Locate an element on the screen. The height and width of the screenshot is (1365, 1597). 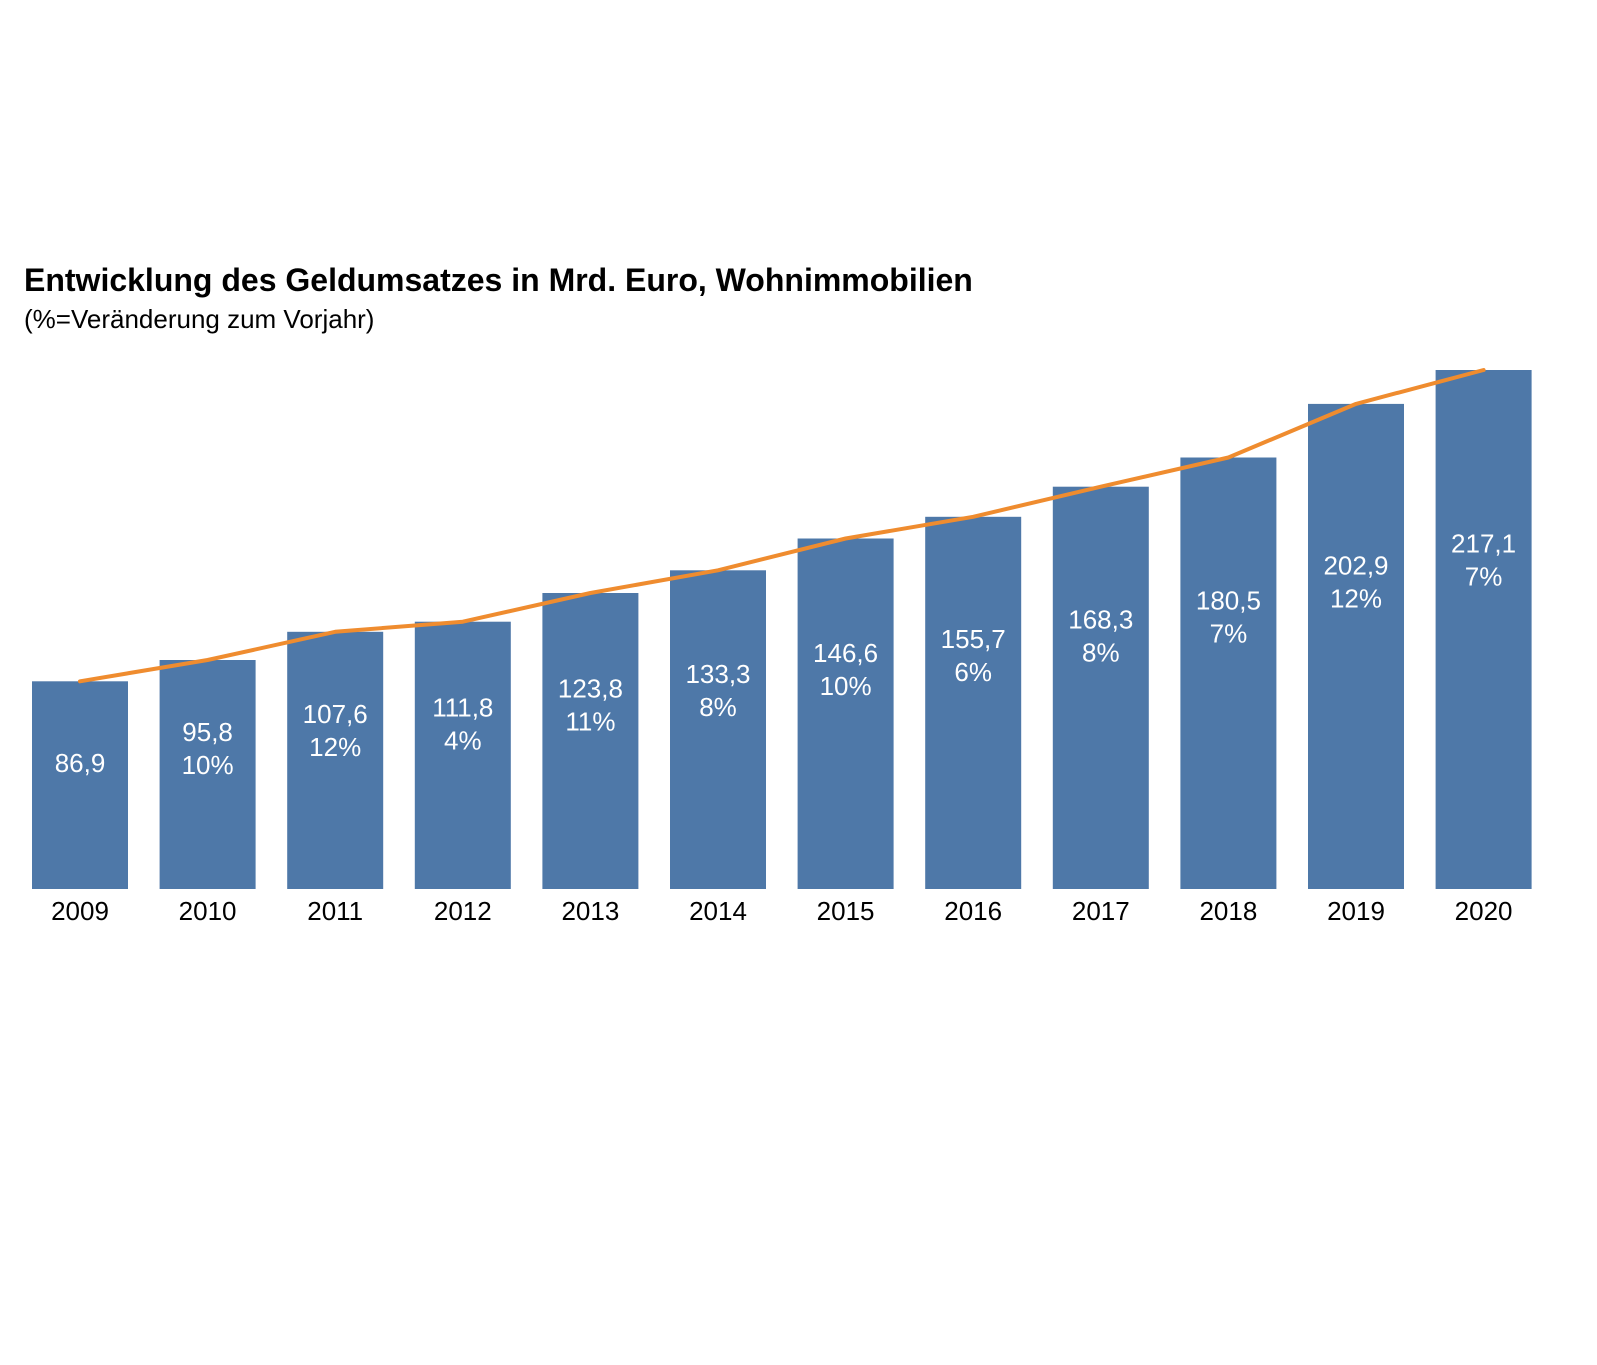
value-label-2011: 107,6 is located at coordinates (335, 714).